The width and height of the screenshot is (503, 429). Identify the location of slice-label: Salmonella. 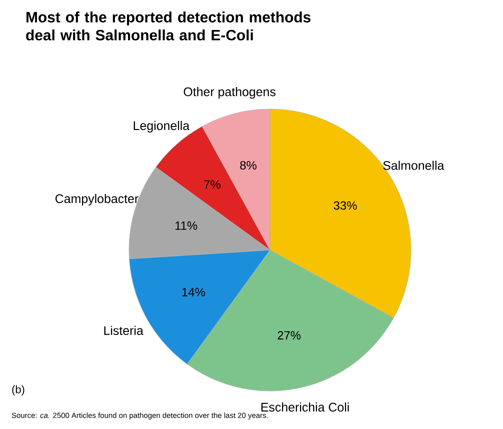
(413, 165).